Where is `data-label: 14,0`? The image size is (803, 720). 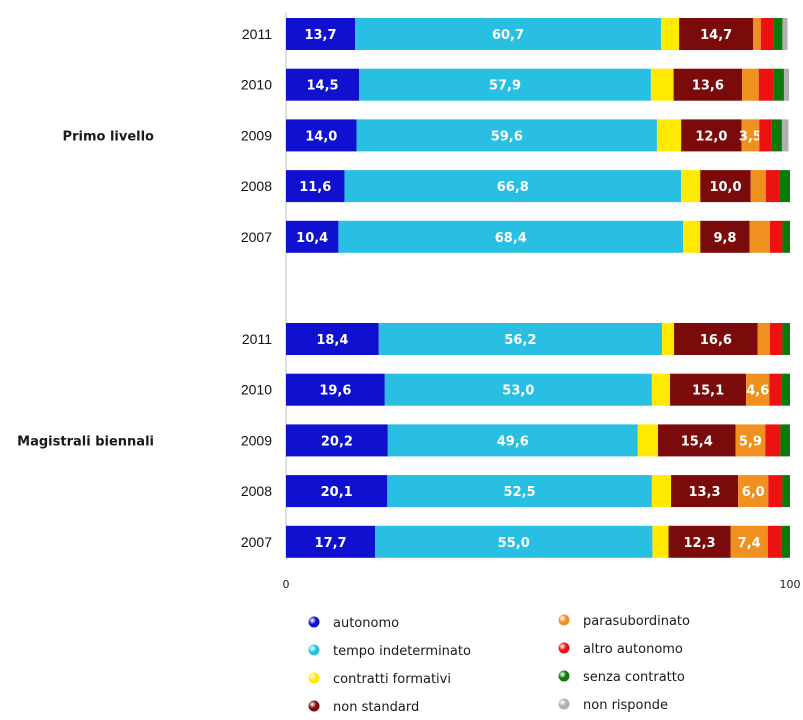 data-label: 14,0 is located at coordinates (321, 136).